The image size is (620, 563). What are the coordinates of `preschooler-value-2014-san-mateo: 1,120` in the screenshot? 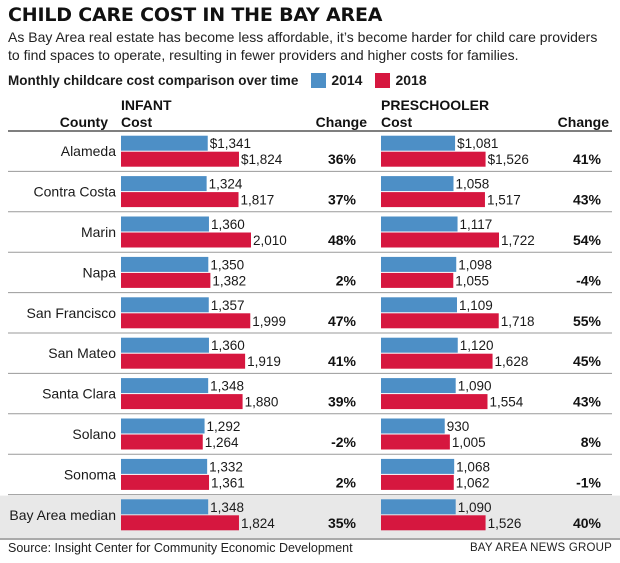 It's located at (477, 345).